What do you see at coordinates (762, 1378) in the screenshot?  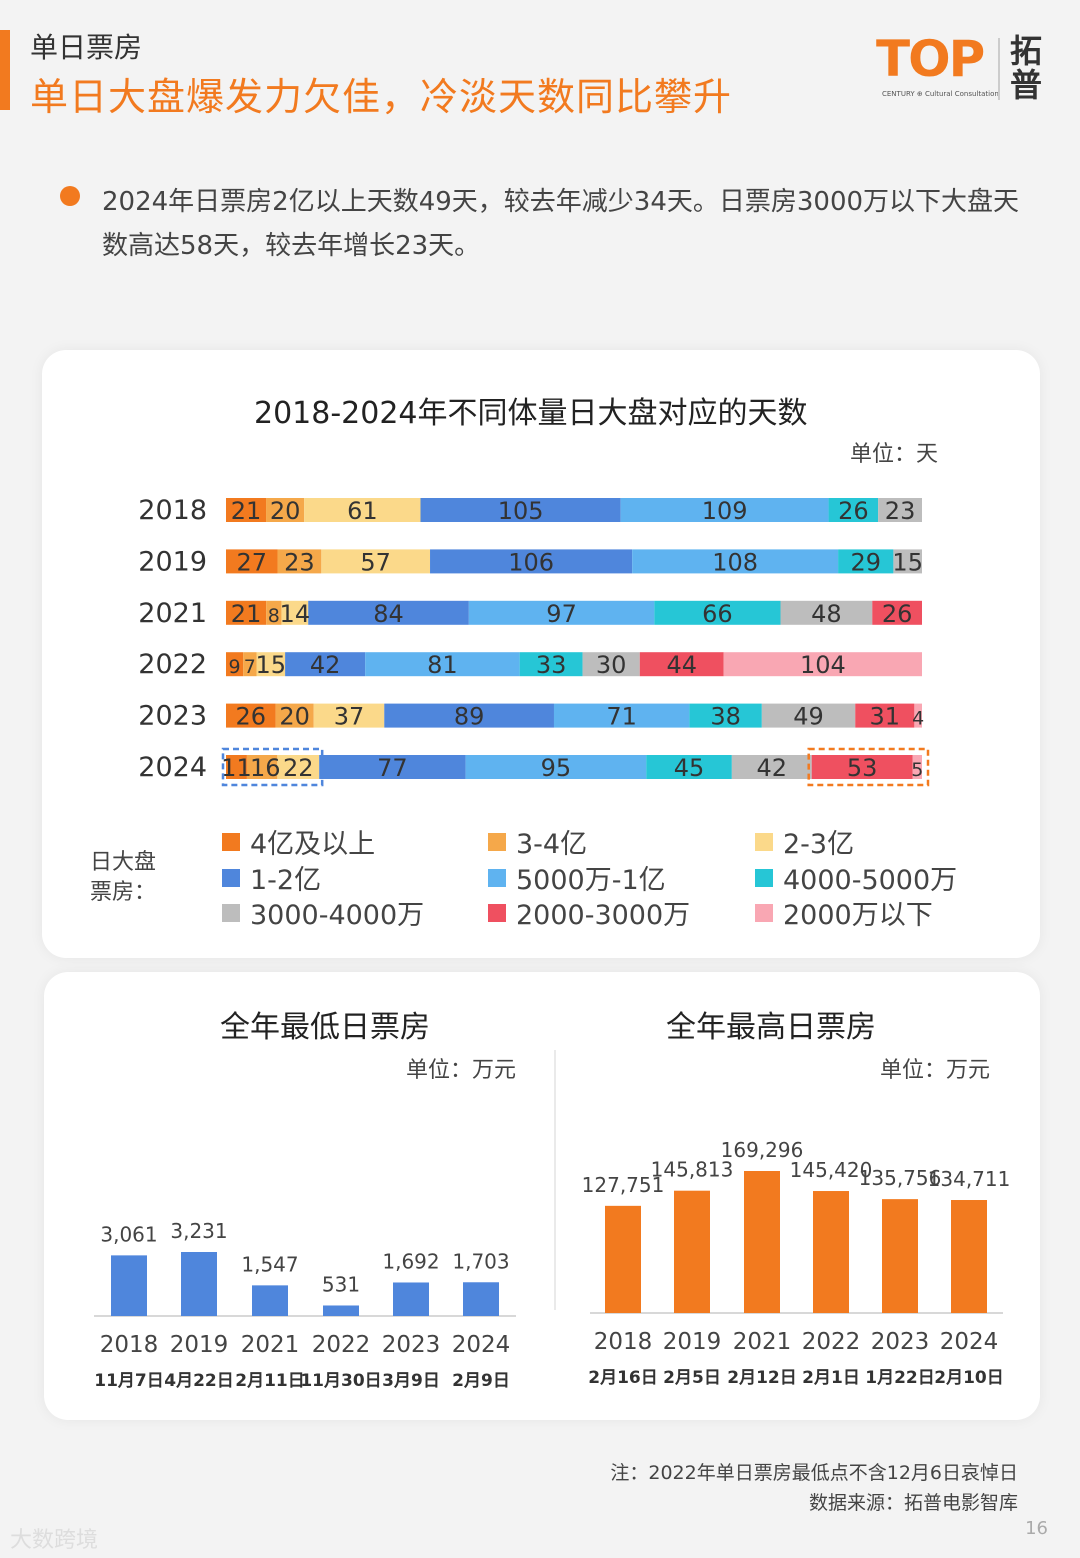 I see `date-label: 2月12日` at bounding box center [762, 1378].